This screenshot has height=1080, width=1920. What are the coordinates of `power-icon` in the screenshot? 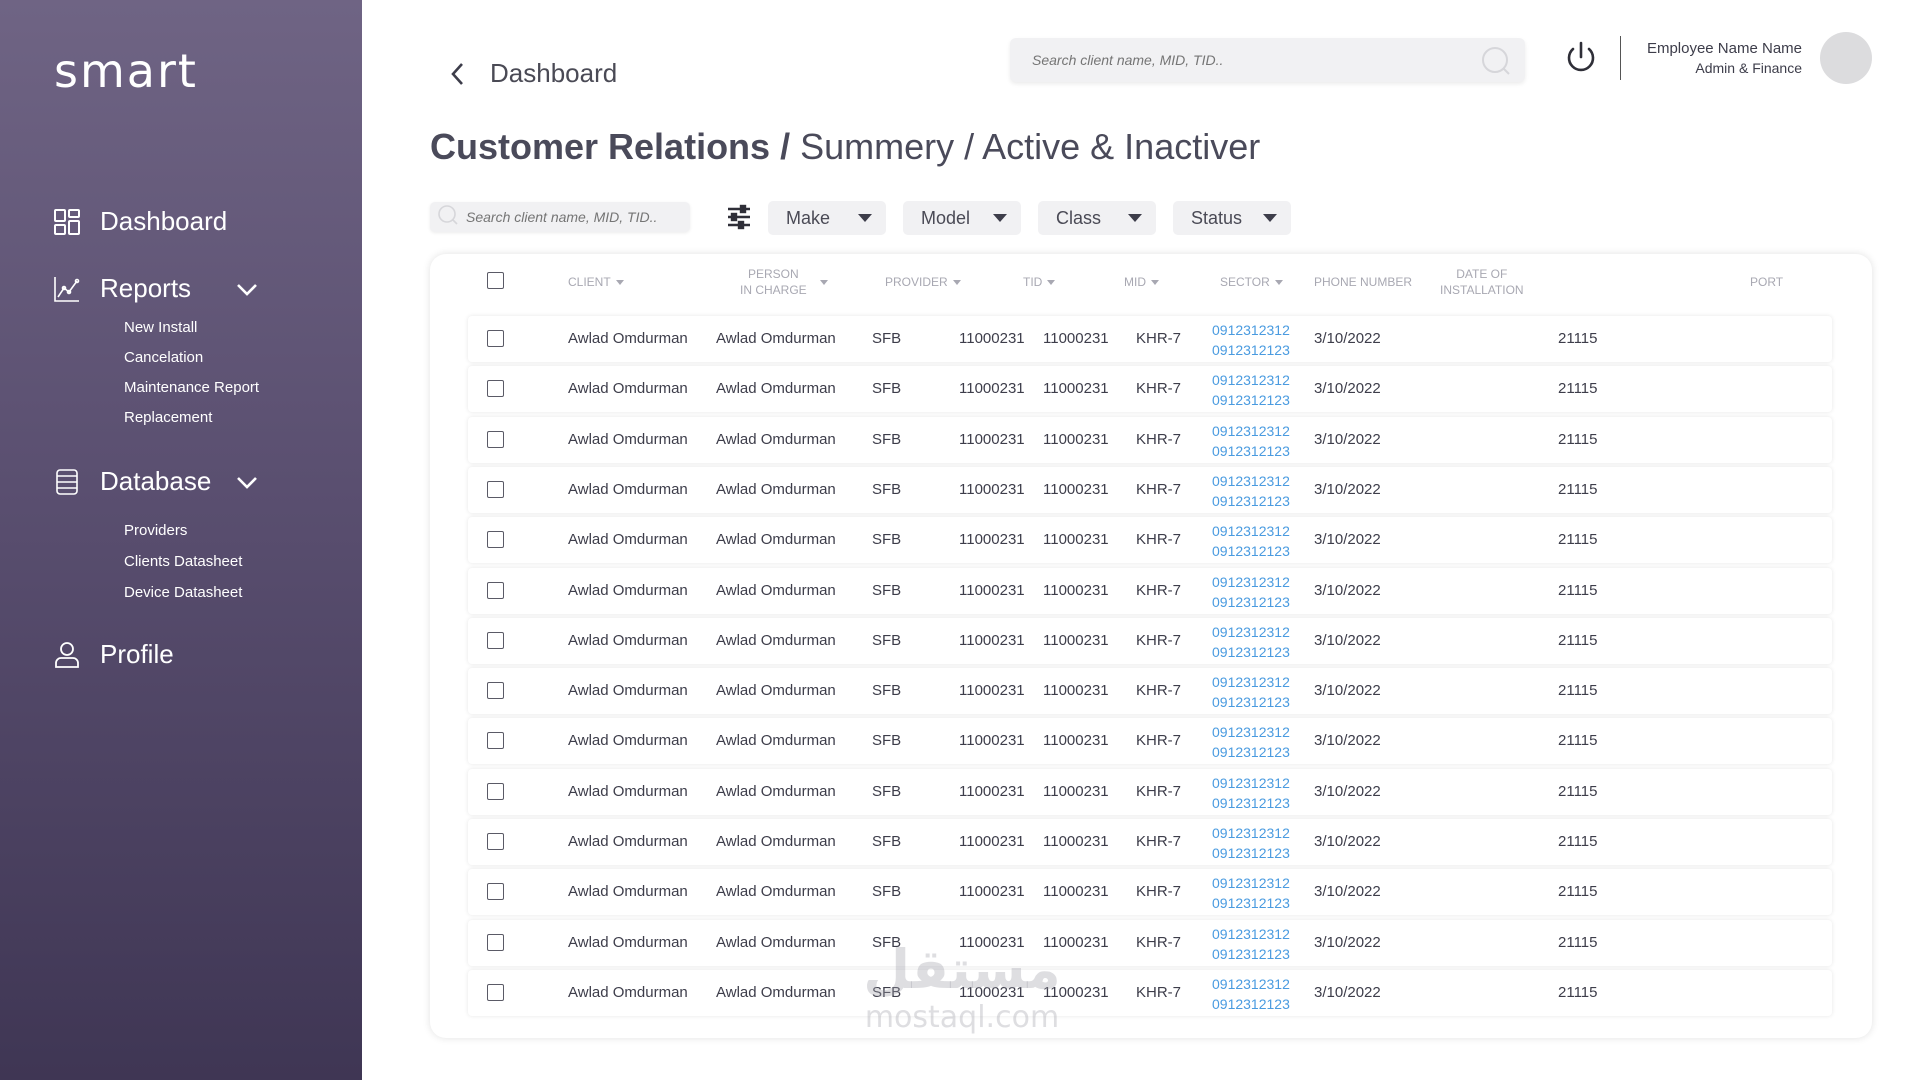 It's located at (1581, 58).